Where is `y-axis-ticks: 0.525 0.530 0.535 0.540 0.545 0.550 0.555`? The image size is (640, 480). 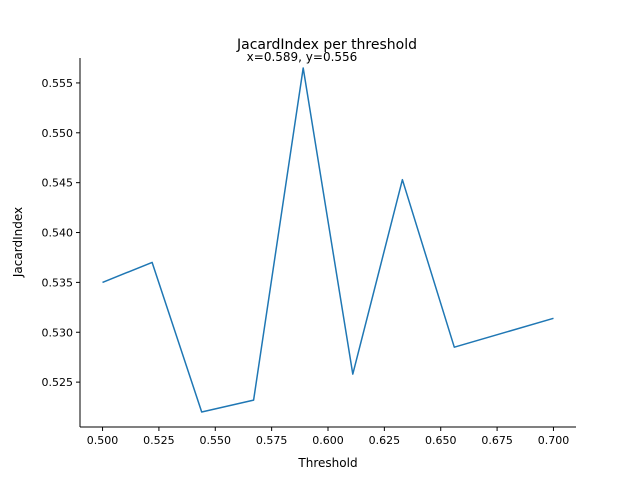
y-axis-ticks: 0.525 0.530 0.535 0.540 0.545 0.550 0.555 is located at coordinates (61, 233).